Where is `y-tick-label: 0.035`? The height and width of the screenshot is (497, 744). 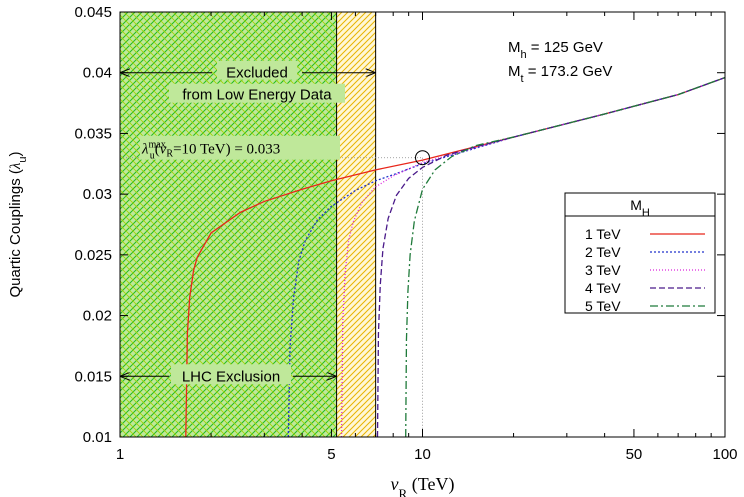 y-tick-label: 0.035 is located at coordinates (93, 133).